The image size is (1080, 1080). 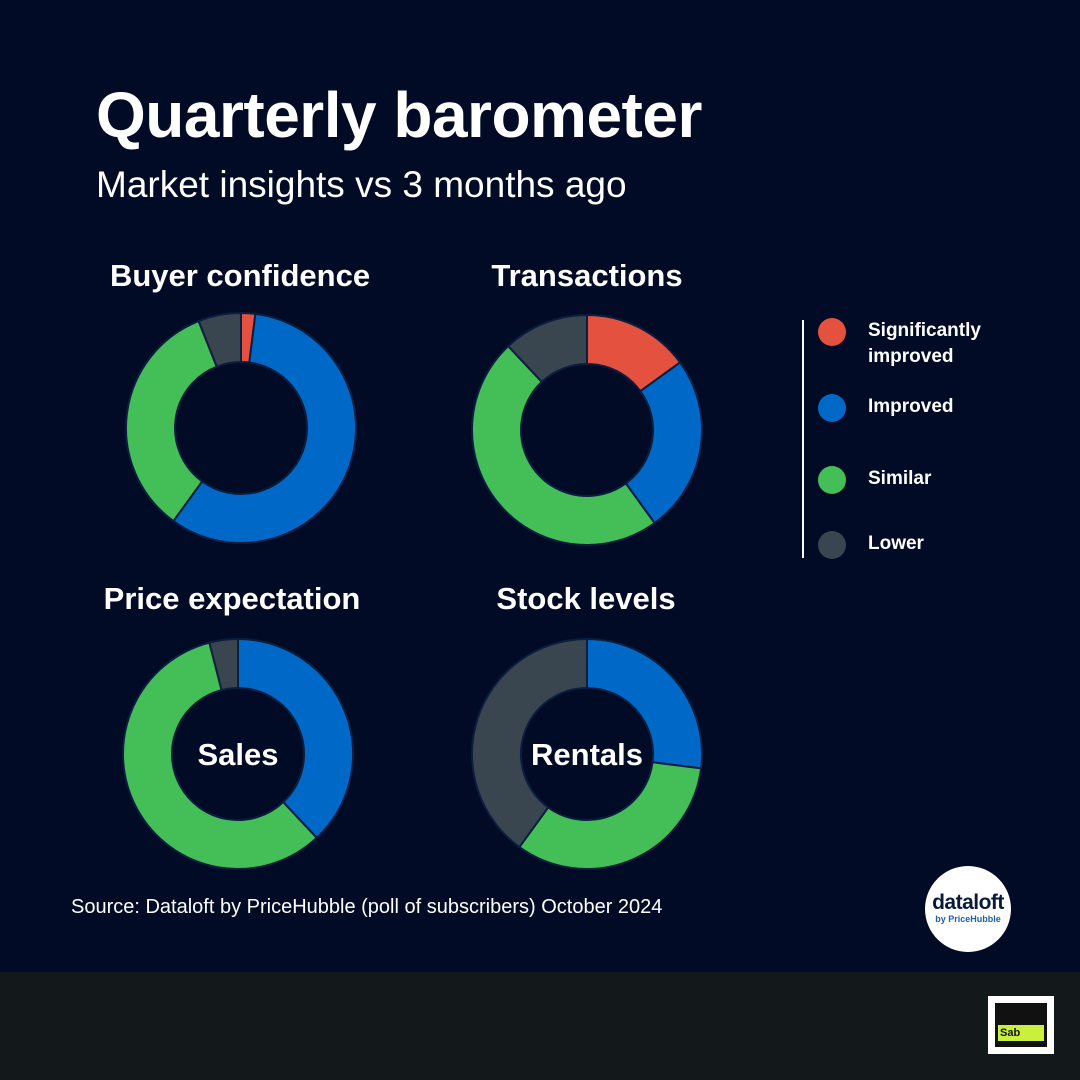 What do you see at coordinates (803, 439) in the screenshot?
I see `legend-divider` at bounding box center [803, 439].